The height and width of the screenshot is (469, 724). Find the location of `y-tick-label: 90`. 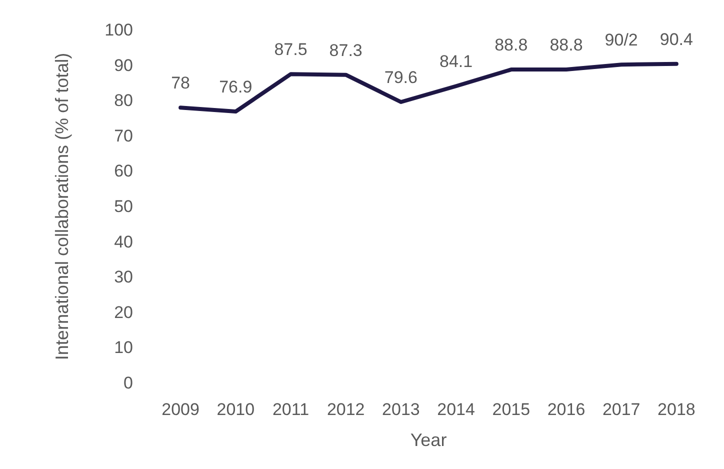

y-tick-label: 90 is located at coordinates (123, 65).